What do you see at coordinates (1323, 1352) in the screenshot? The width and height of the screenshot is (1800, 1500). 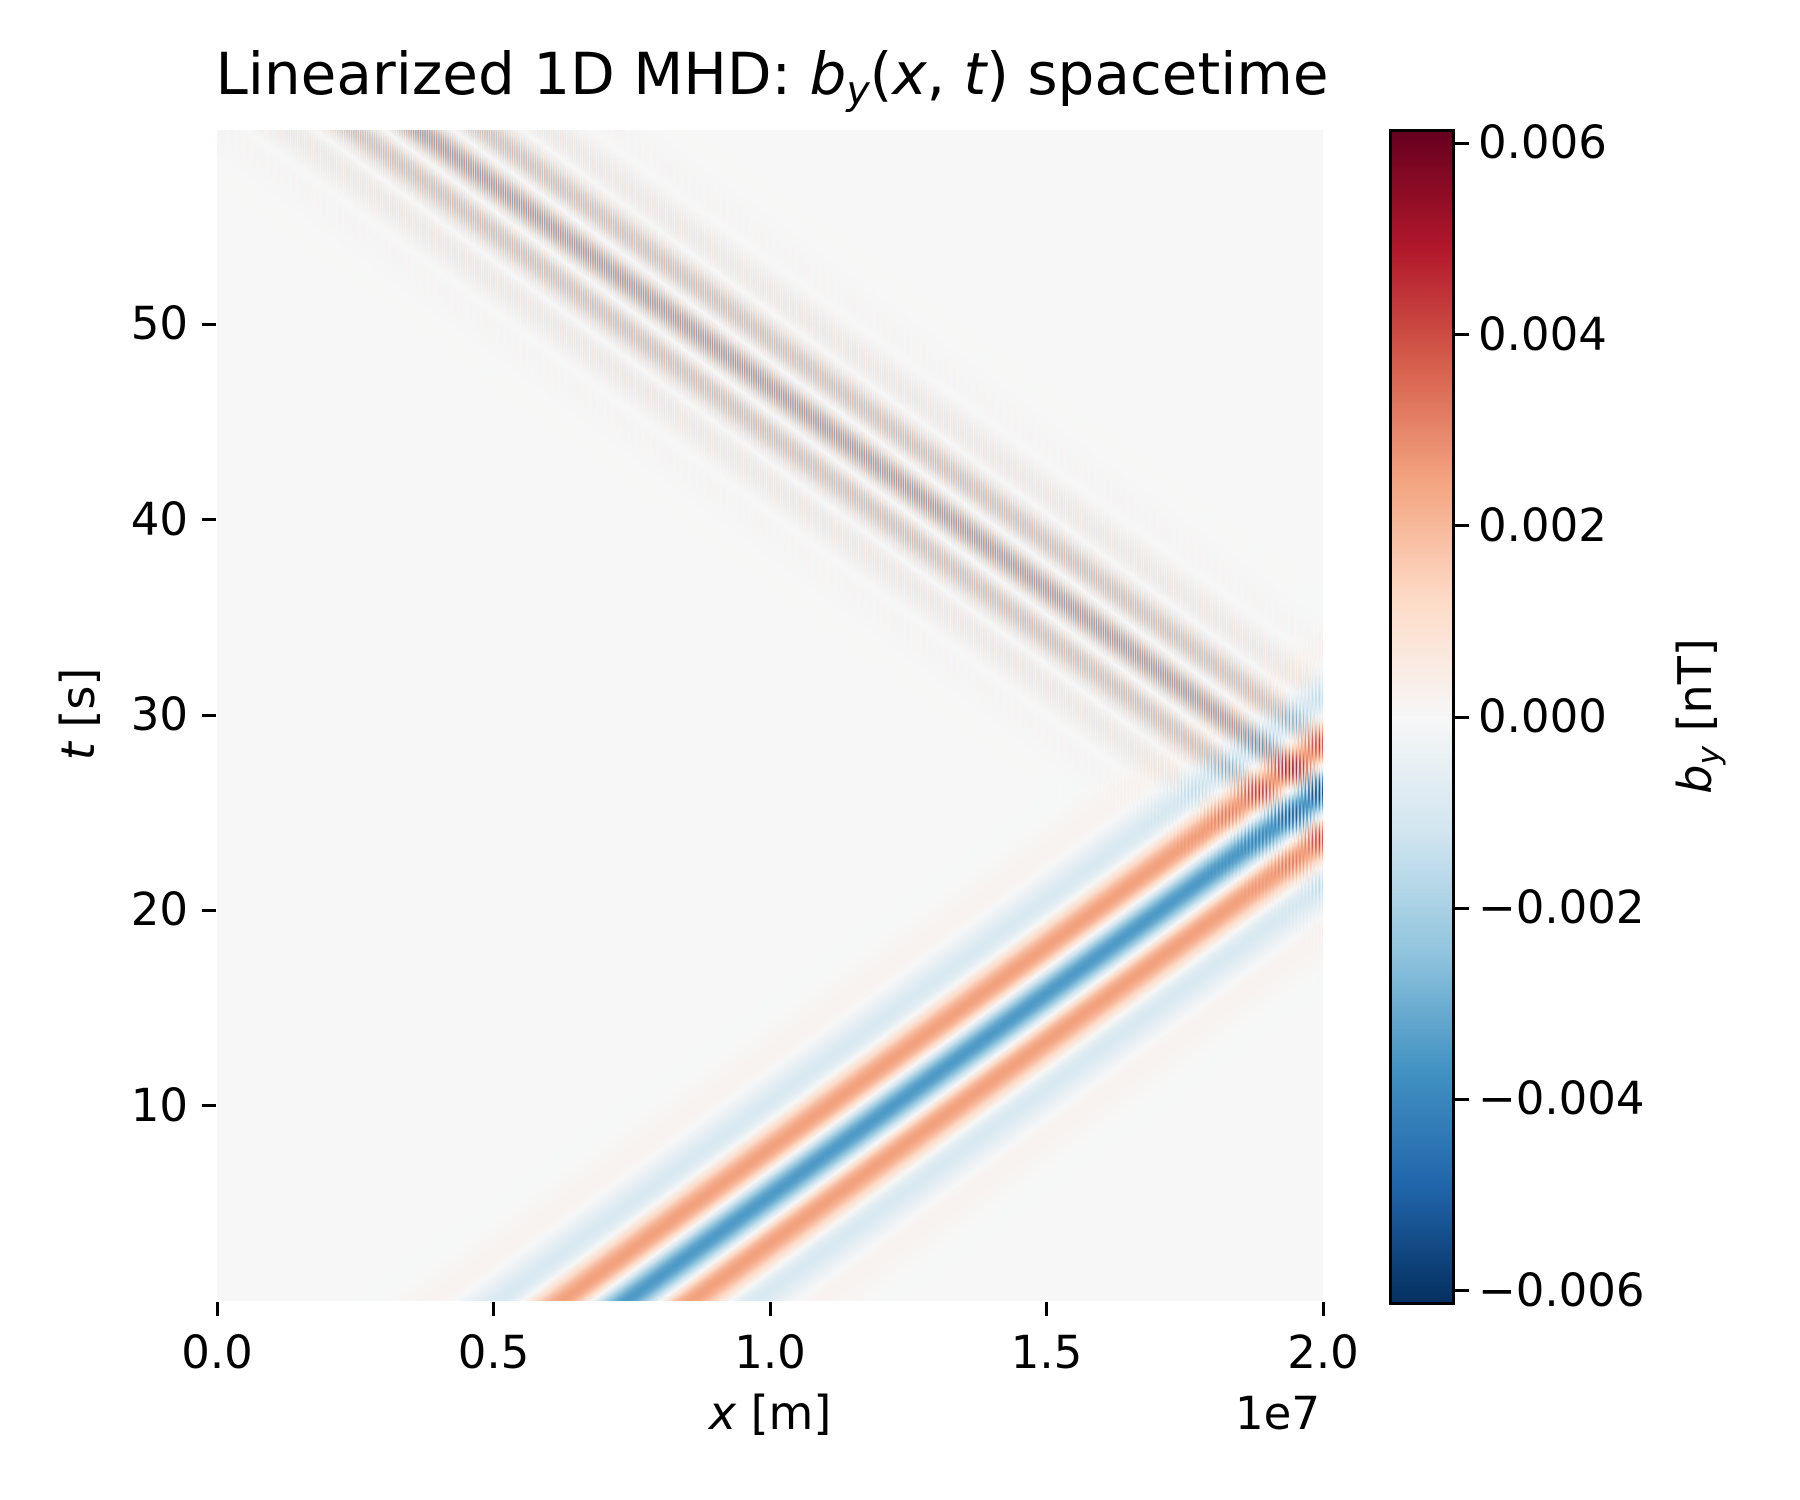 I see `x-tick-label: 2.0` at bounding box center [1323, 1352].